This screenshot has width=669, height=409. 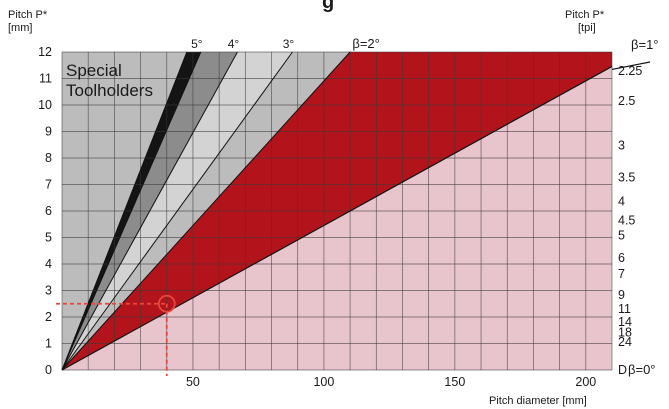 I want to click on x-tick-label: 100, so click(x=323, y=382).